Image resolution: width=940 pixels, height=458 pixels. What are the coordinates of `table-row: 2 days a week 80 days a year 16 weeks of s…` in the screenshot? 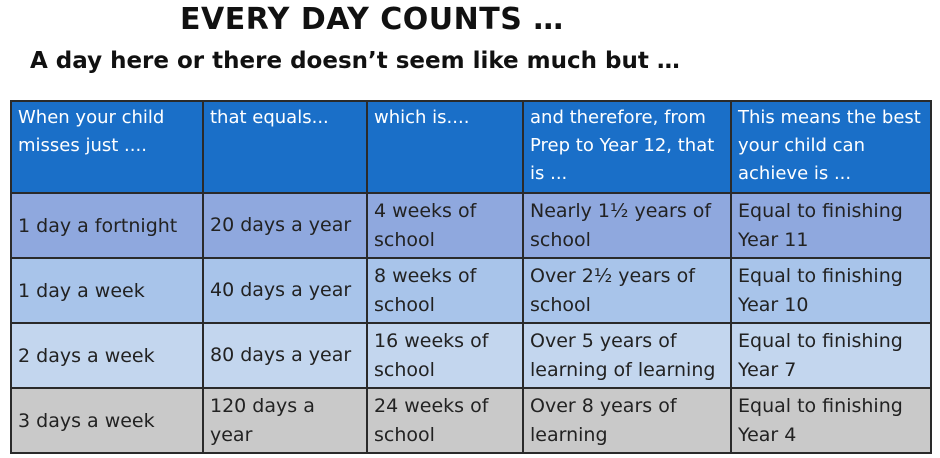 It's located at (471, 355).